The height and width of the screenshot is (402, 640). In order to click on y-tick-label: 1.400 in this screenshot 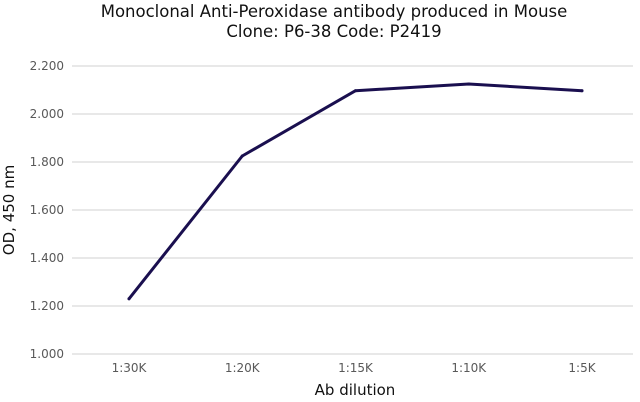, I will do `click(47, 258)`.